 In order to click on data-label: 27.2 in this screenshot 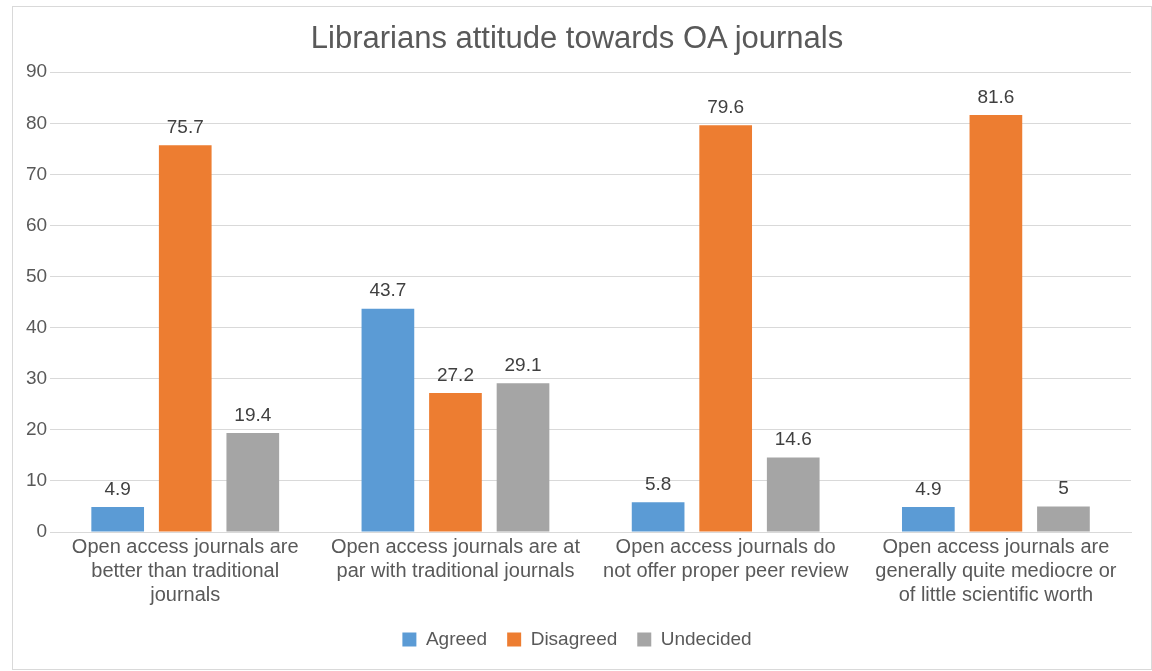, I will do `click(455, 374)`.